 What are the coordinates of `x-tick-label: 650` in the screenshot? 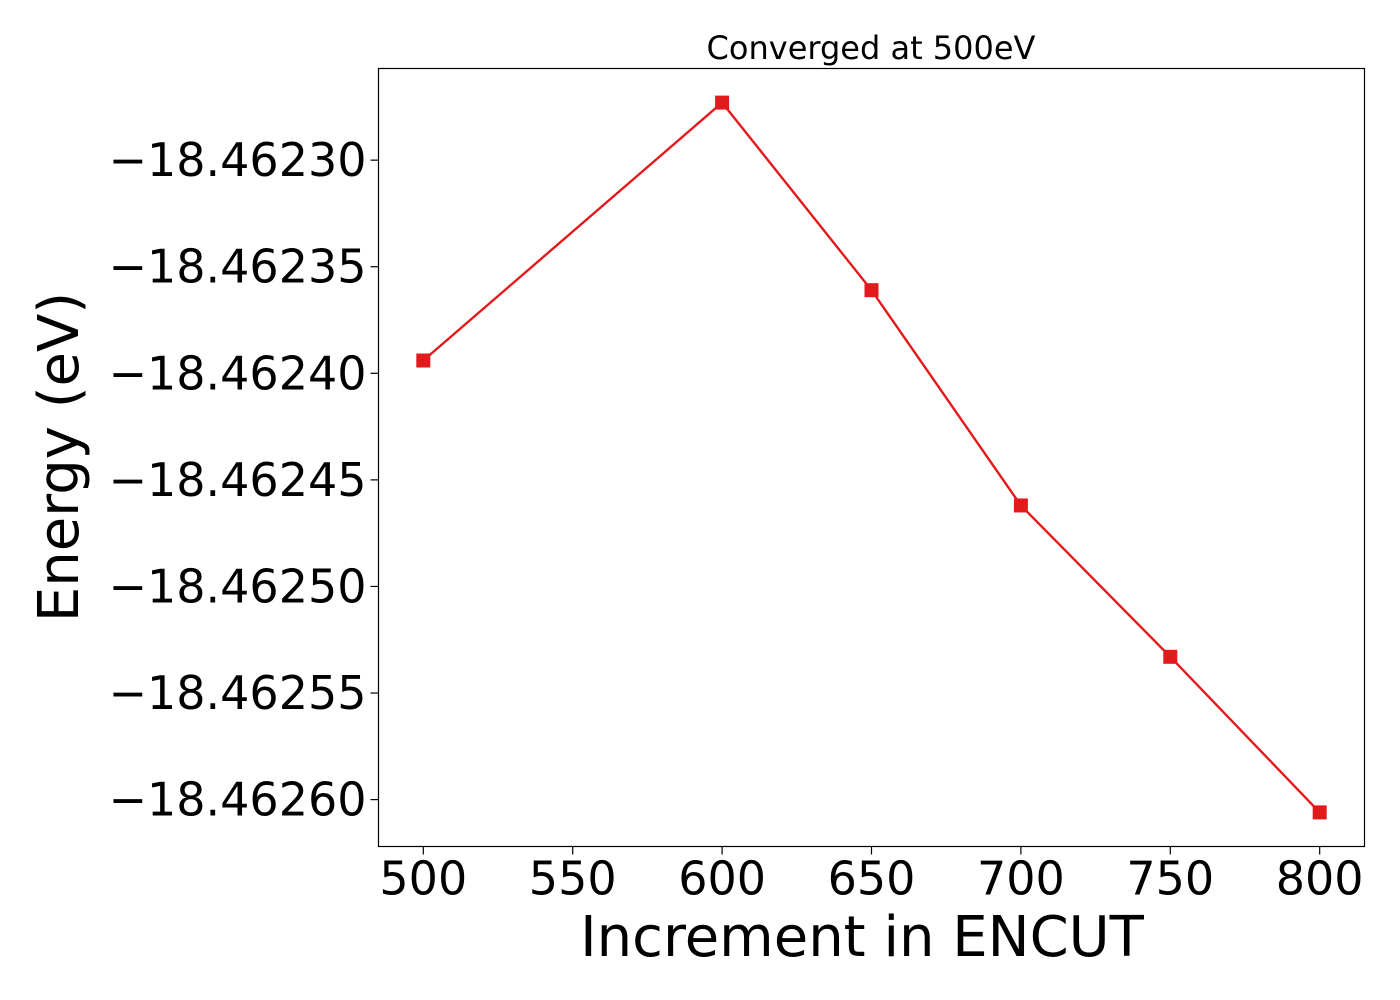 It's located at (872, 879).